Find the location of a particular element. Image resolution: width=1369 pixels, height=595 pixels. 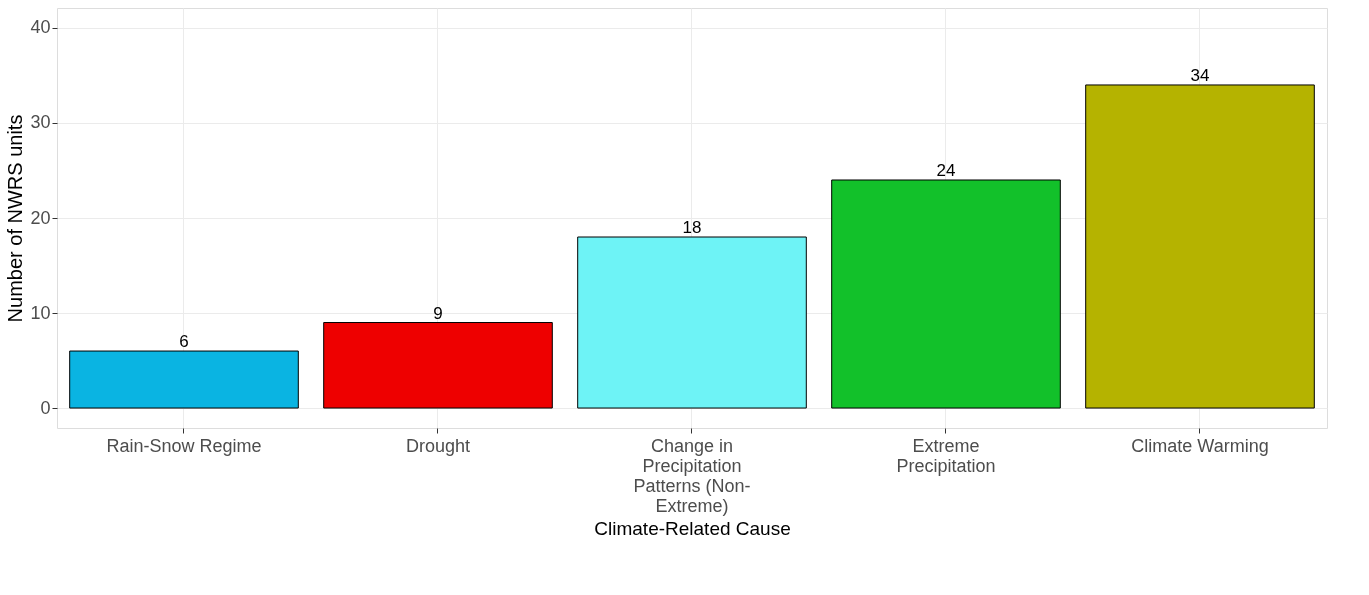

data-label: 6 is located at coordinates (184, 342).